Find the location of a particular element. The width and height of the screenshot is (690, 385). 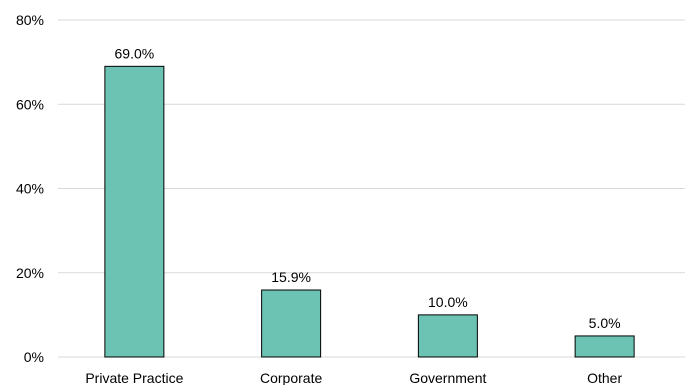

data-label: 69.0% is located at coordinates (135, 53).